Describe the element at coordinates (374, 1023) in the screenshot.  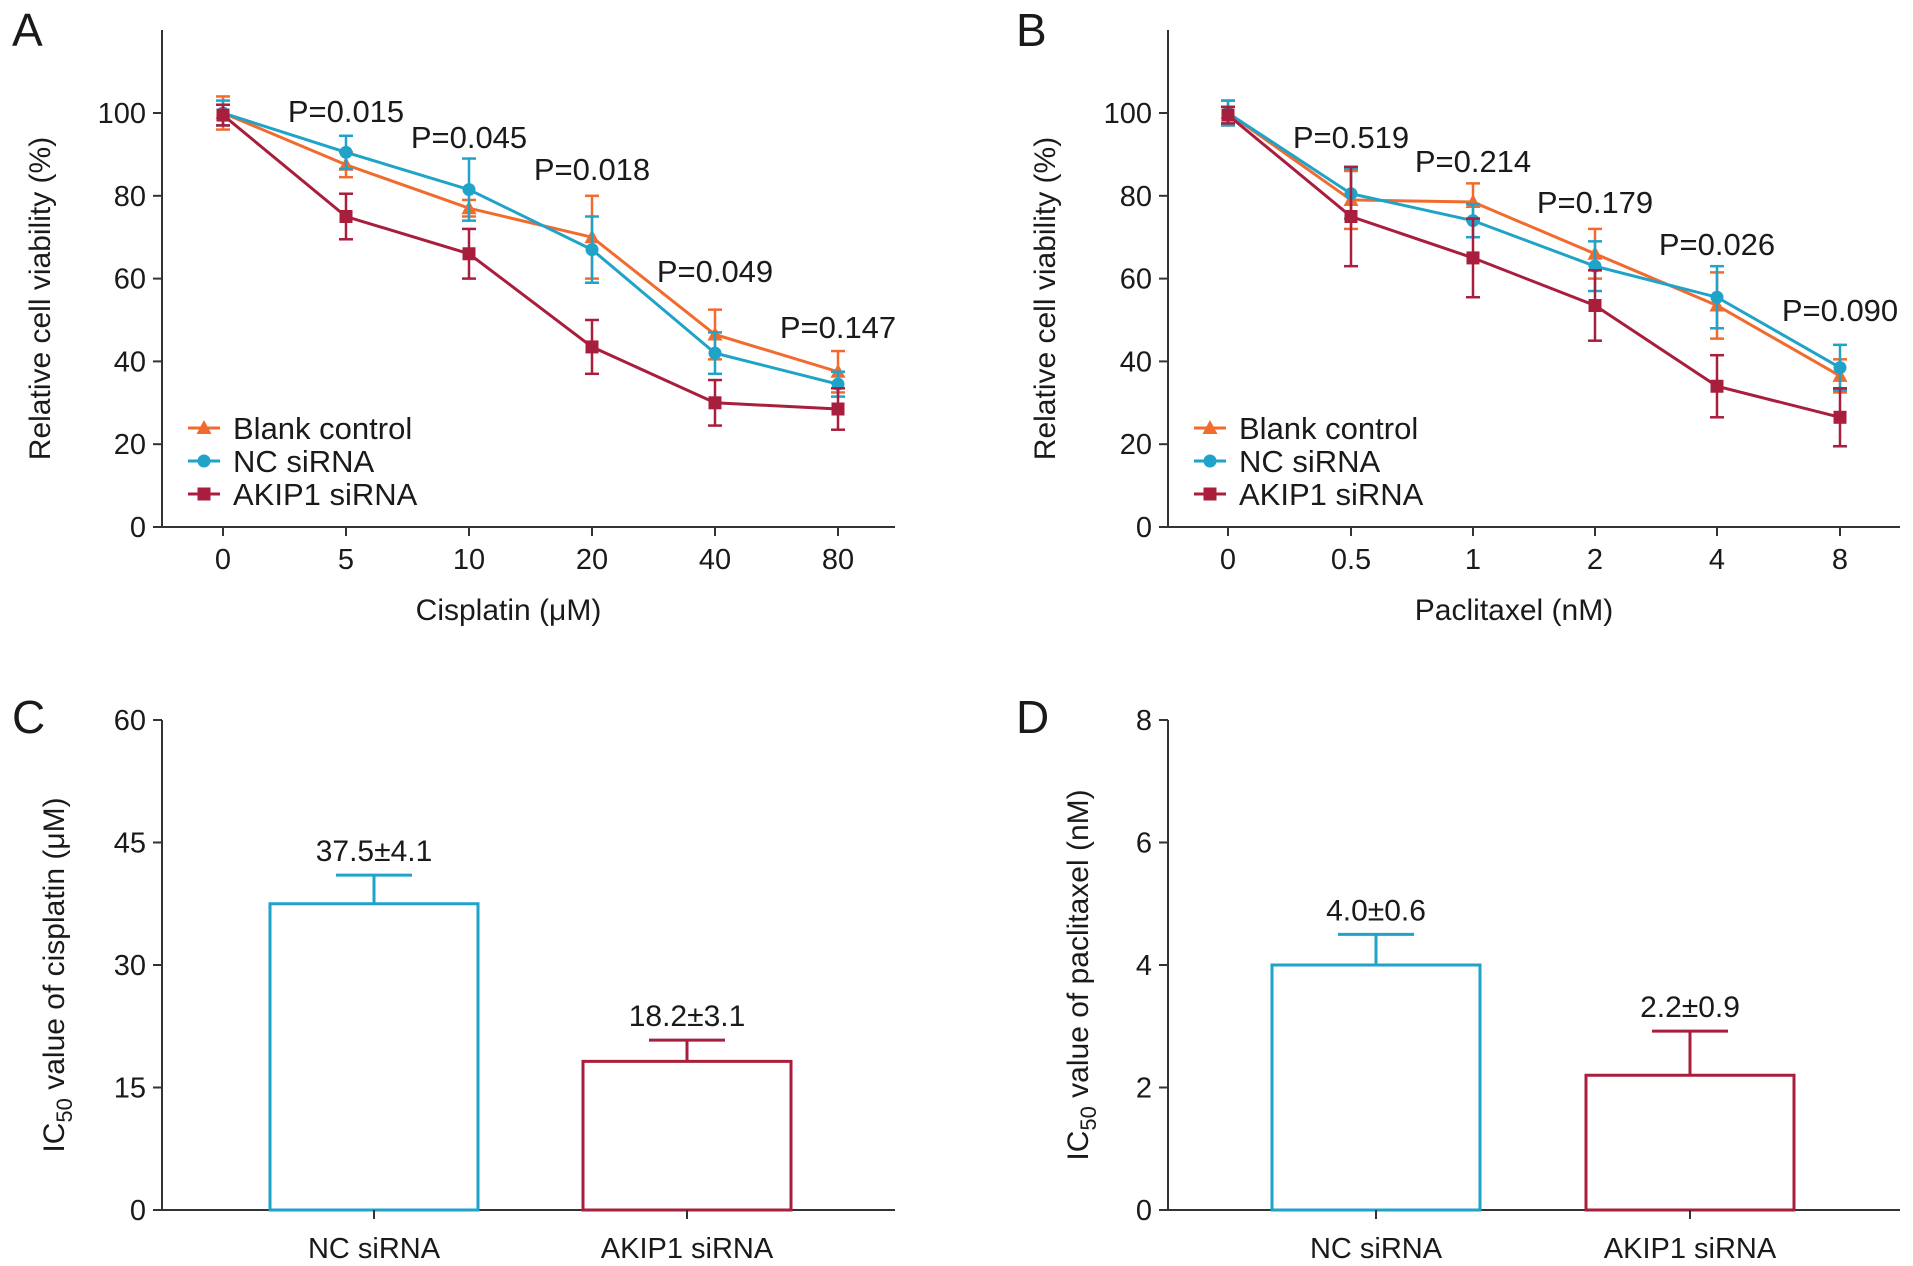
I see `bar-group: 37.5±4.1` at that location.